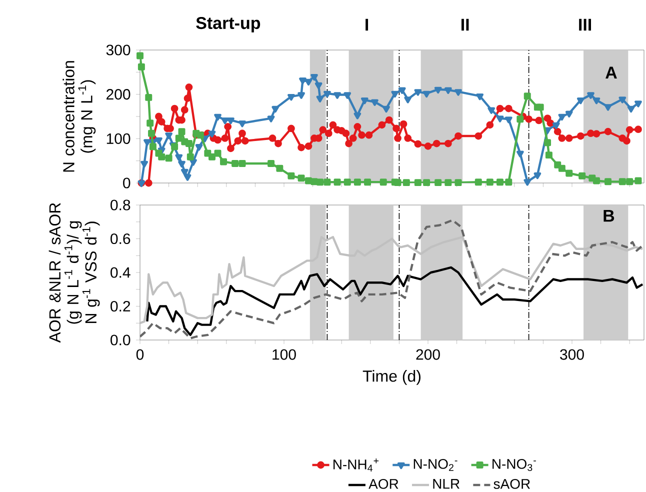 This screenshot has height=492, width=646. I want to click on text: Start-up, so click(228, 24).